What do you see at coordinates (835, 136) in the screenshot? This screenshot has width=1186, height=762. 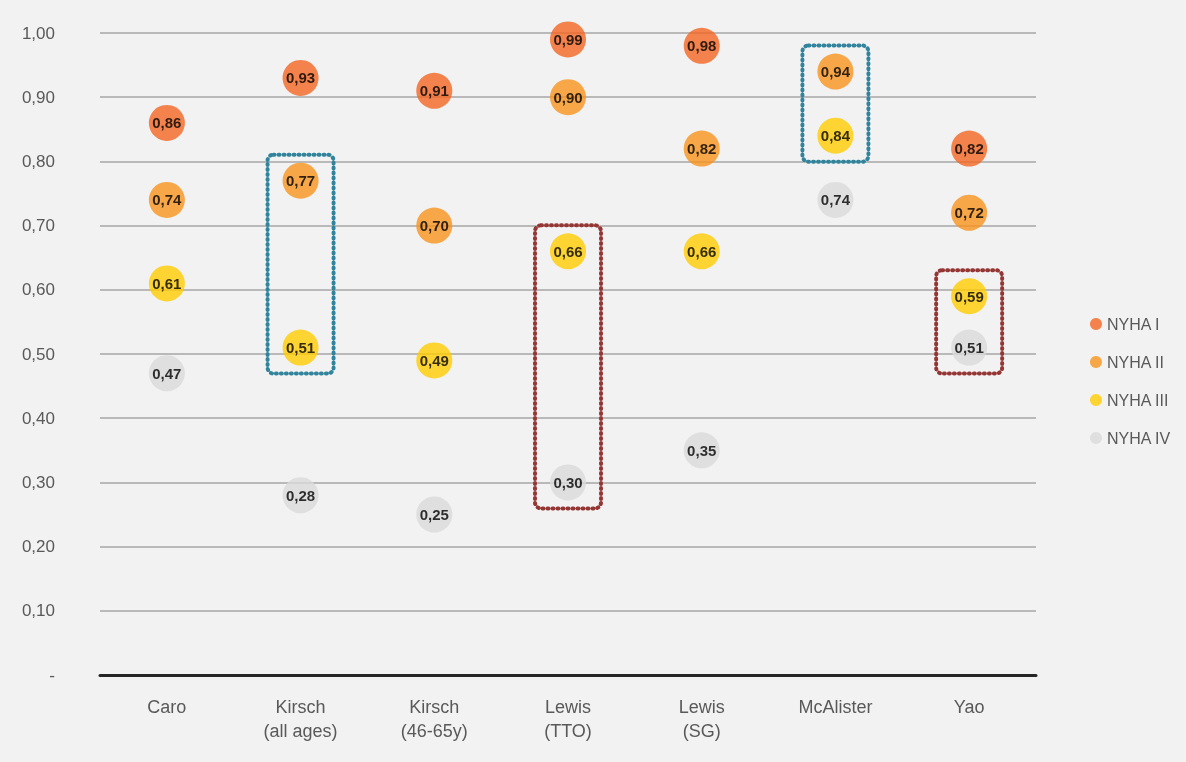 I see `data-label: 0,84` at bounding box center [835, 136].